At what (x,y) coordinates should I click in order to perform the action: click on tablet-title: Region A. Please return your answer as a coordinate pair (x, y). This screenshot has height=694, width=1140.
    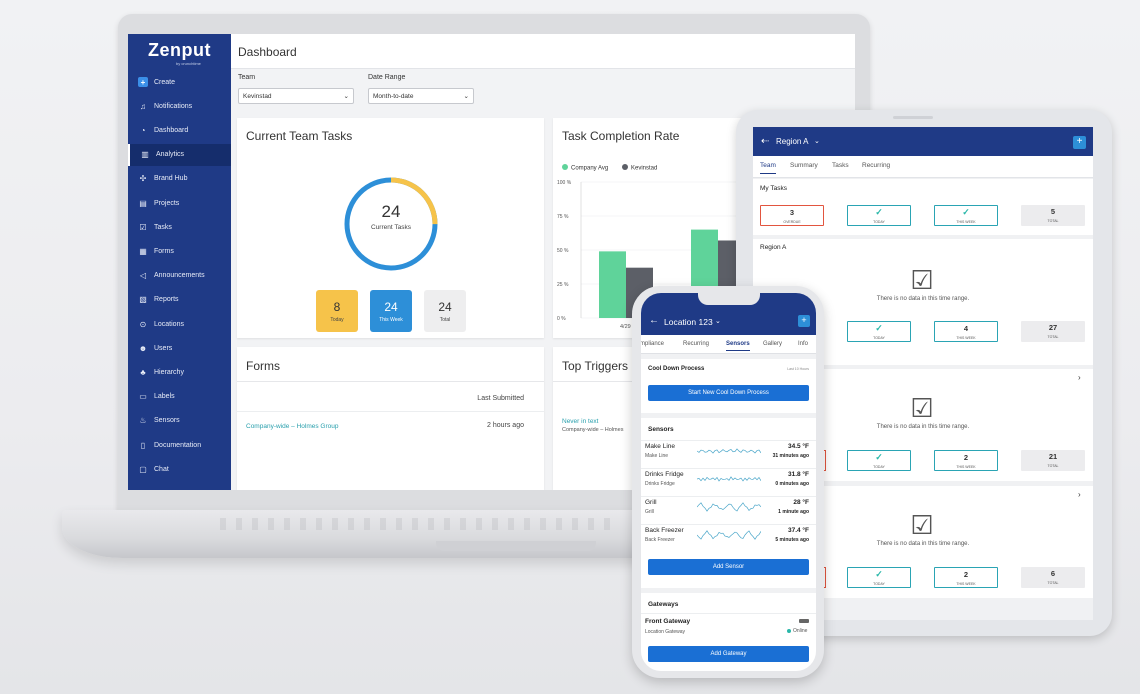
    Looking at the image, I should click on (792, 141).